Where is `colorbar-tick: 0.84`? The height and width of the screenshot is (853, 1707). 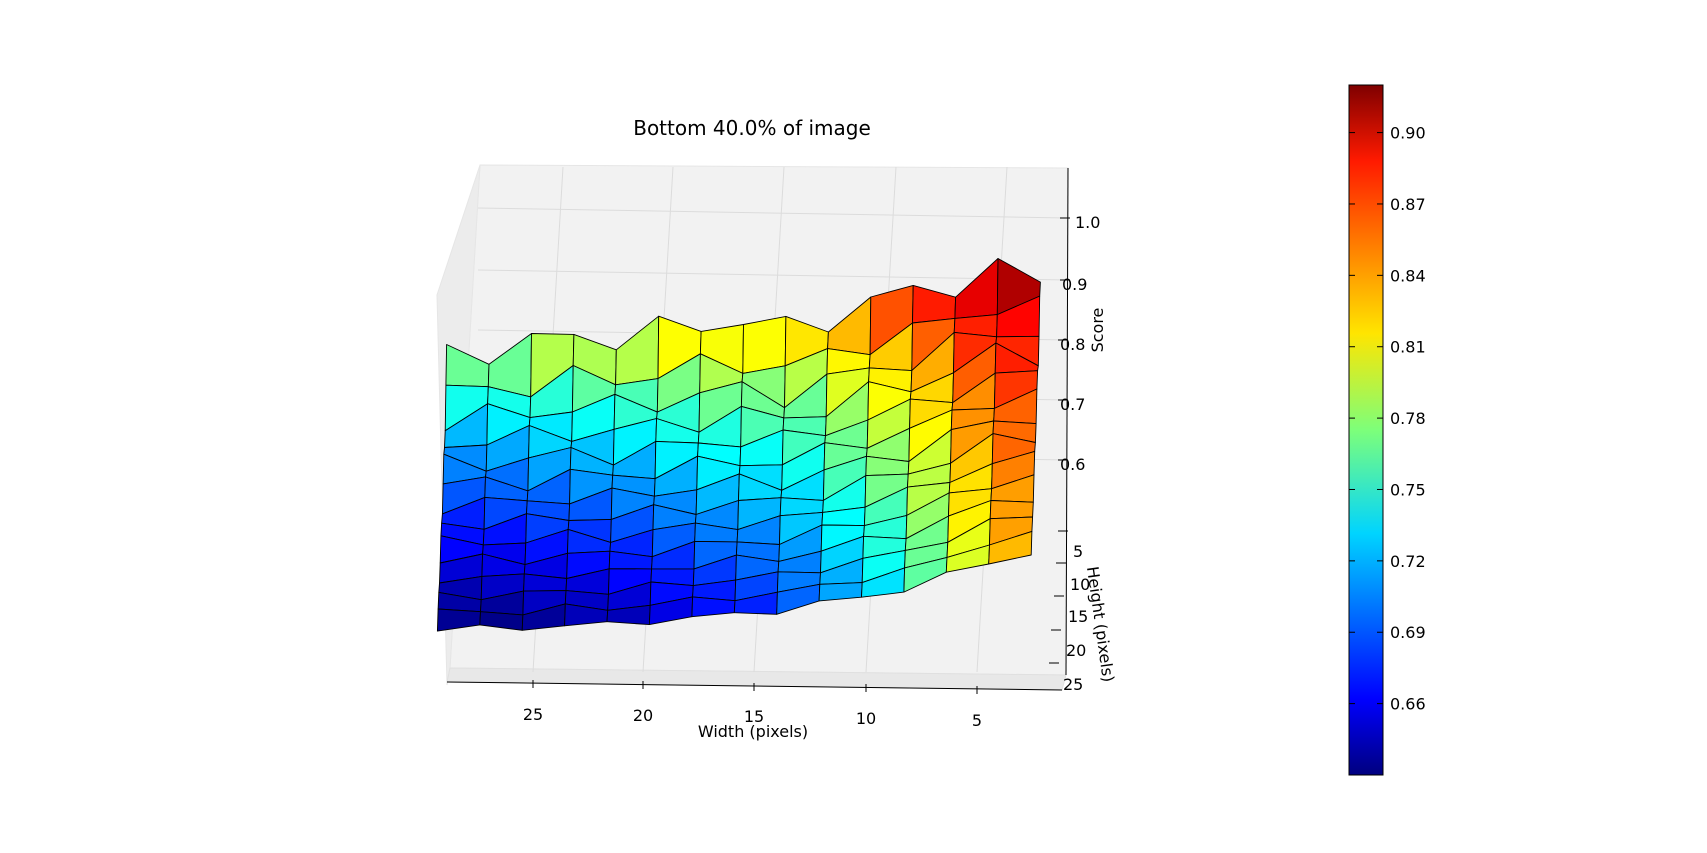 colorbar-tick: 0.84 is located at coordinates (1387, 275).